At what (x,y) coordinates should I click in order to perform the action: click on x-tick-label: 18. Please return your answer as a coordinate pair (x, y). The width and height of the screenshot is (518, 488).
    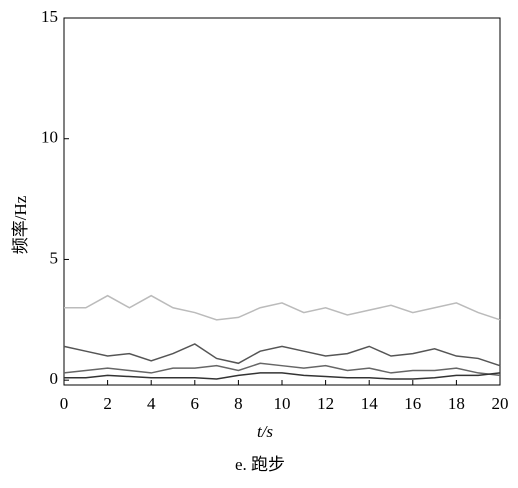
    Looking at the image, I should click on (456, 403).